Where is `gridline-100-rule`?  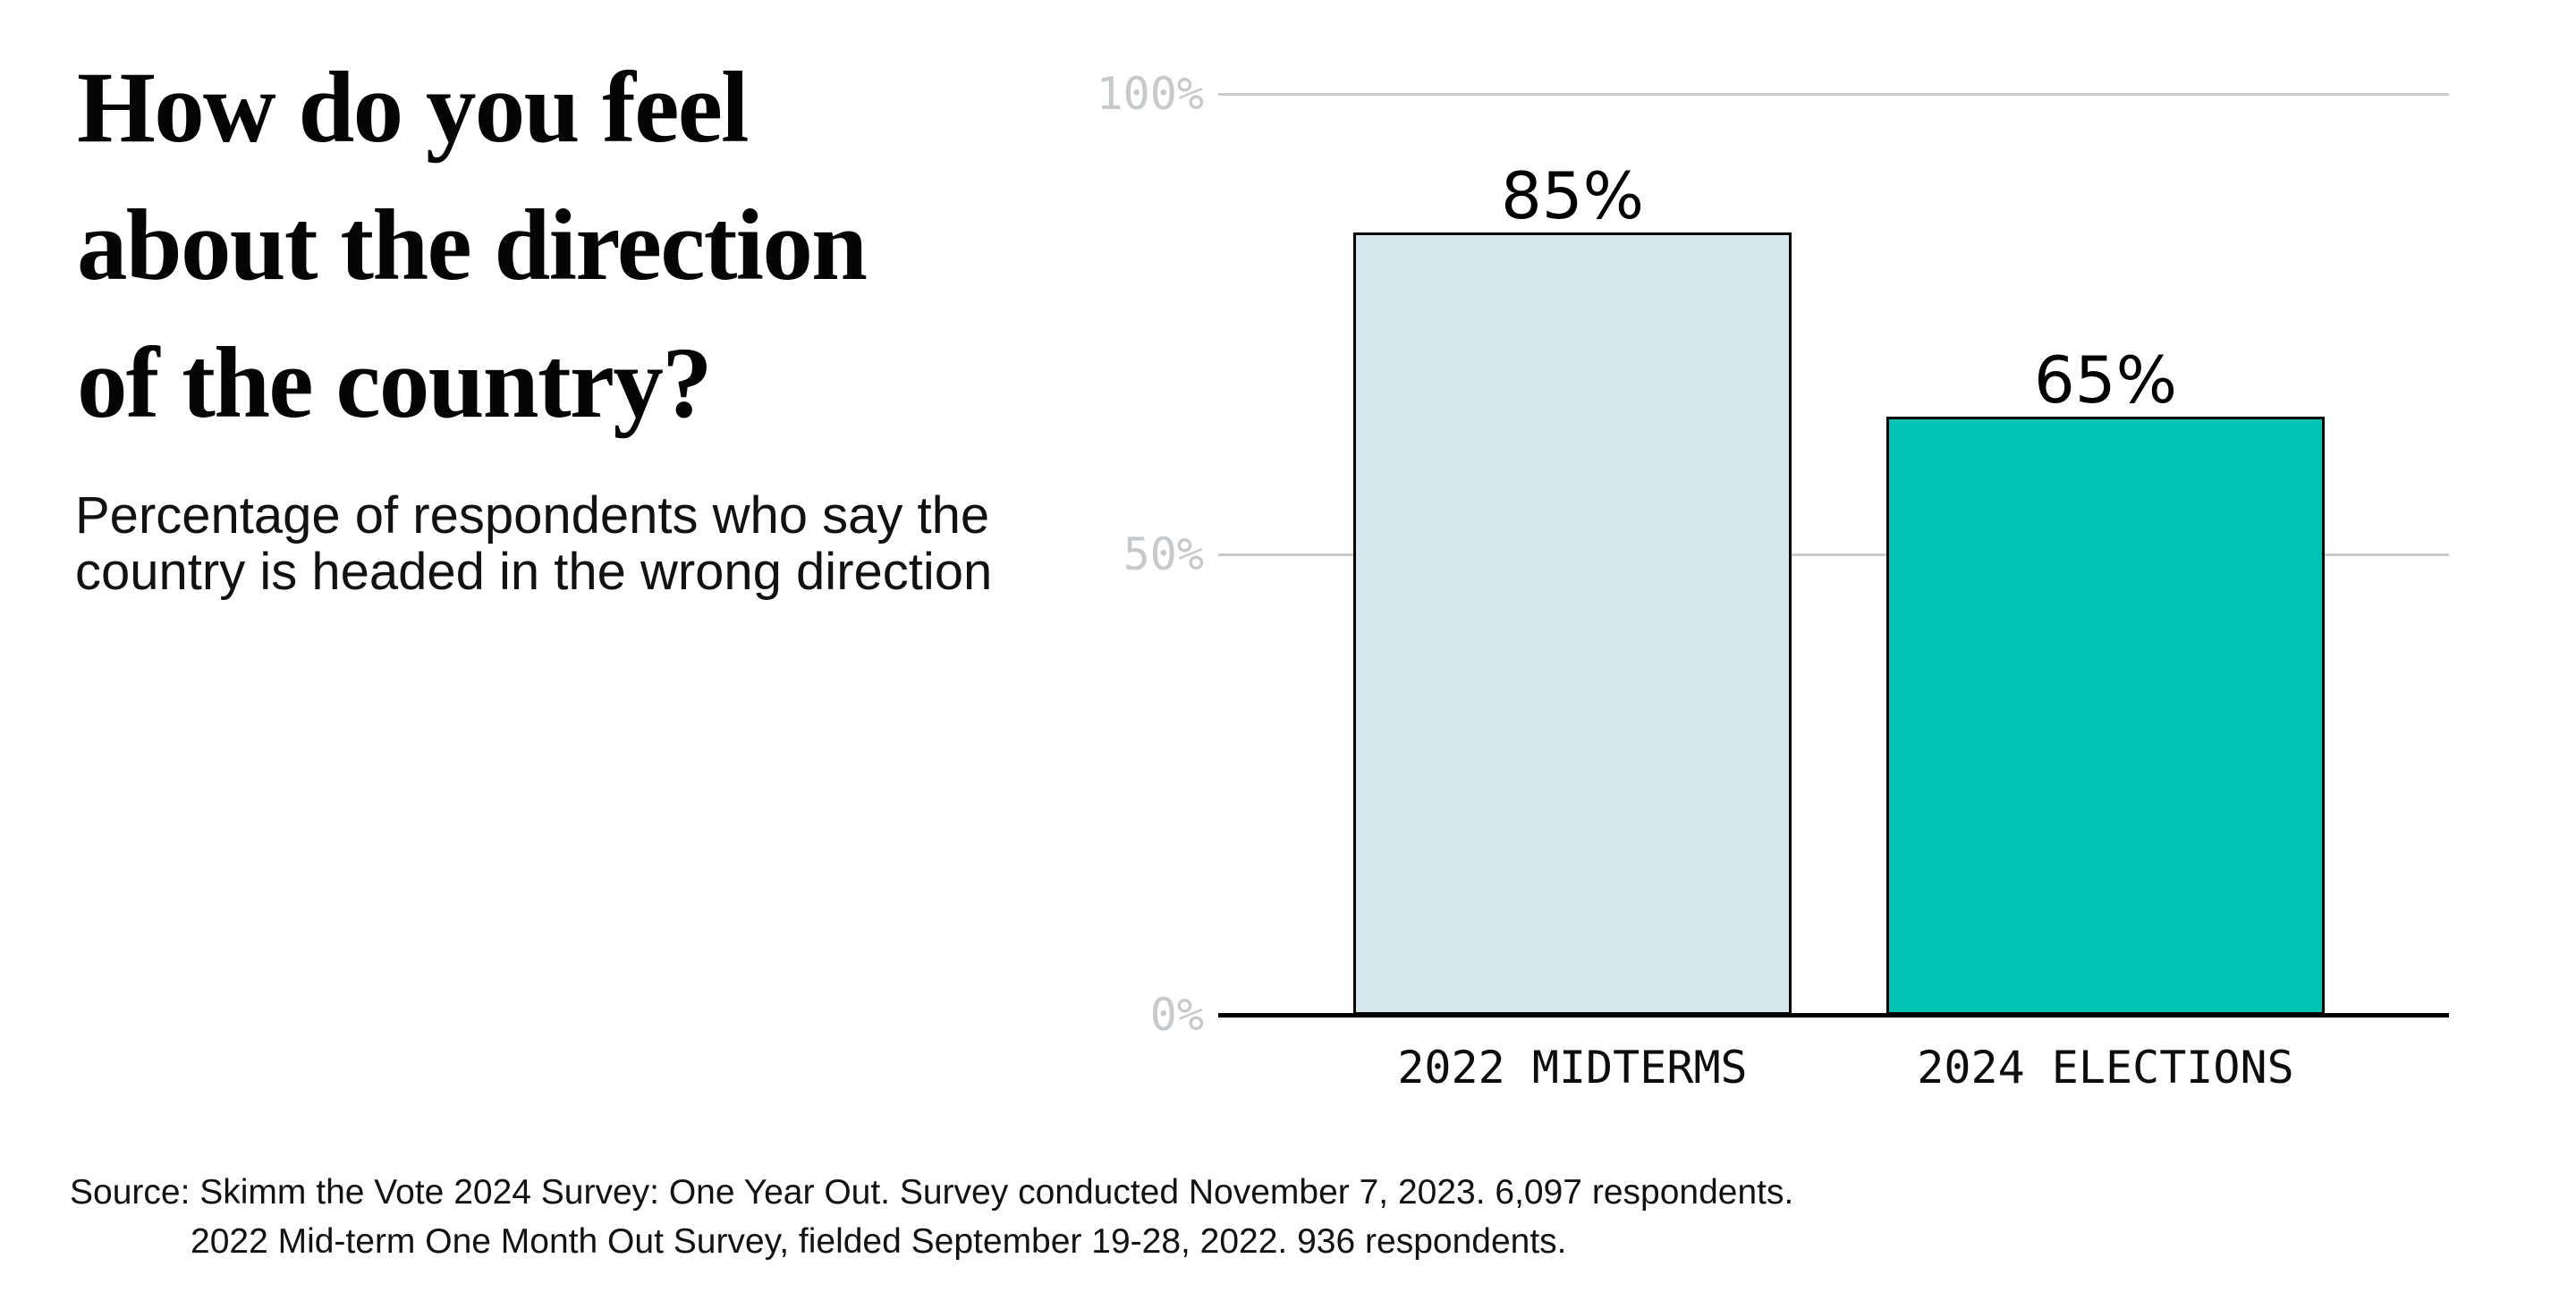 gridline-100-rule is located at coordinates (1833, 94).